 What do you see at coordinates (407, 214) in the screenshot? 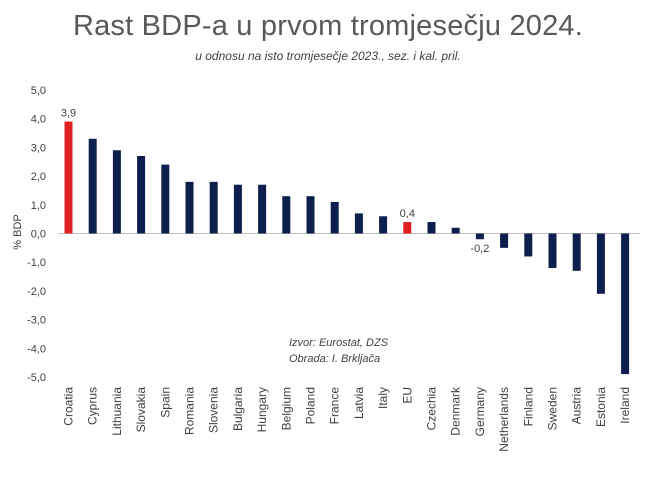
I see `data-label: 0,4` at bounding box center [407, 214].